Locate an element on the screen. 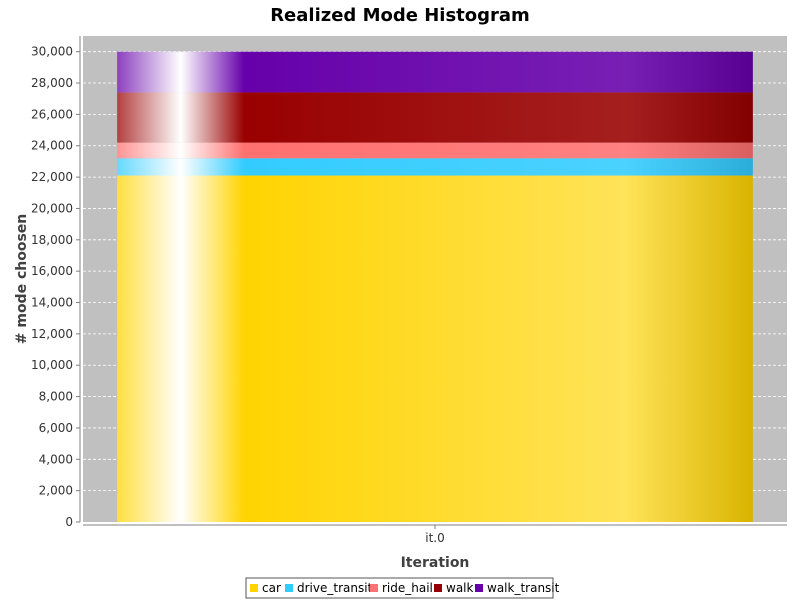  y-tick-label: 2,000 is located at coordinates (56, 491).